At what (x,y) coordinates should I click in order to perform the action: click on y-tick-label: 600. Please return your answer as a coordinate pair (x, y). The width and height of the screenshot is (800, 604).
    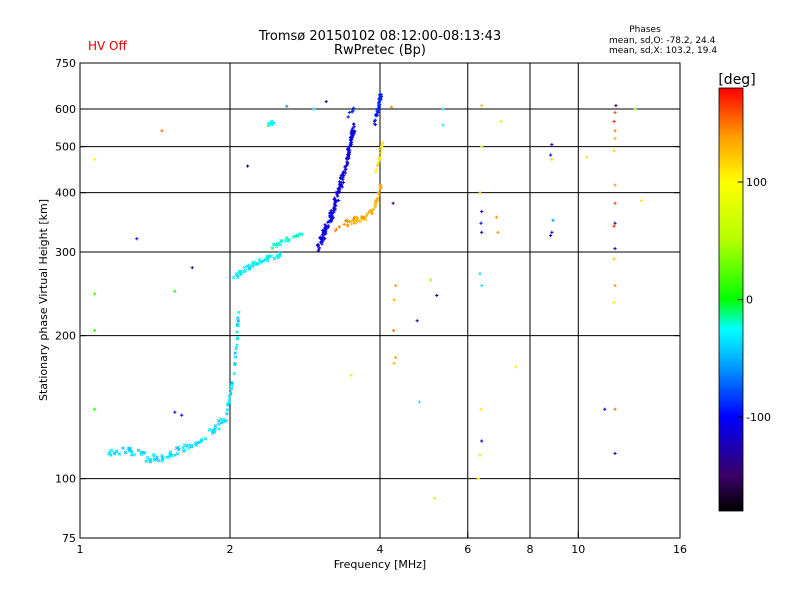
    Looking at the image, I should click on (65, 109).